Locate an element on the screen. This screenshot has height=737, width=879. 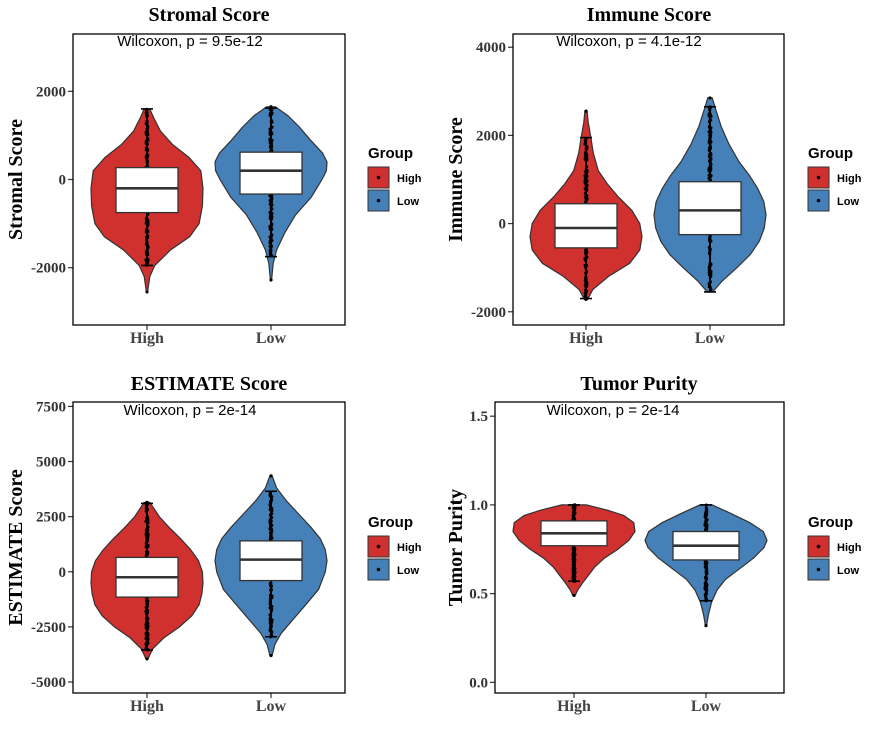
y-tick-label: 0.5 is located at coordinates (478, 595).